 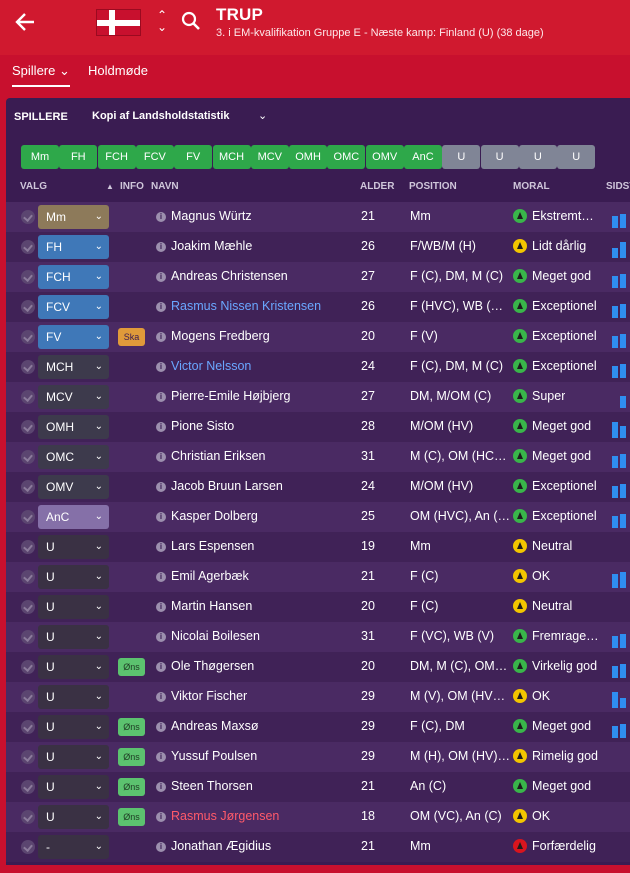 I want to click on filter-button: MCH, so click(x=231, y=157).